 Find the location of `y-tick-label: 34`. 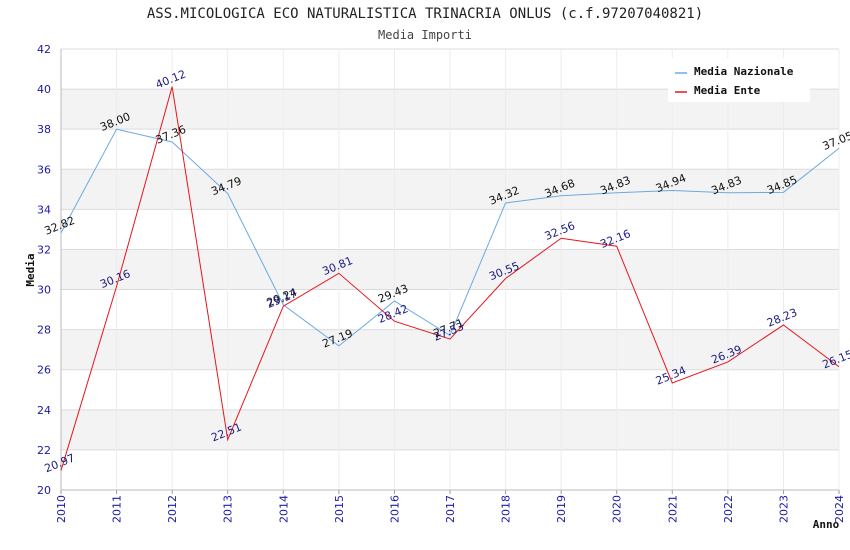

y-tick-label: 34 is located at coordinates (44, 209).